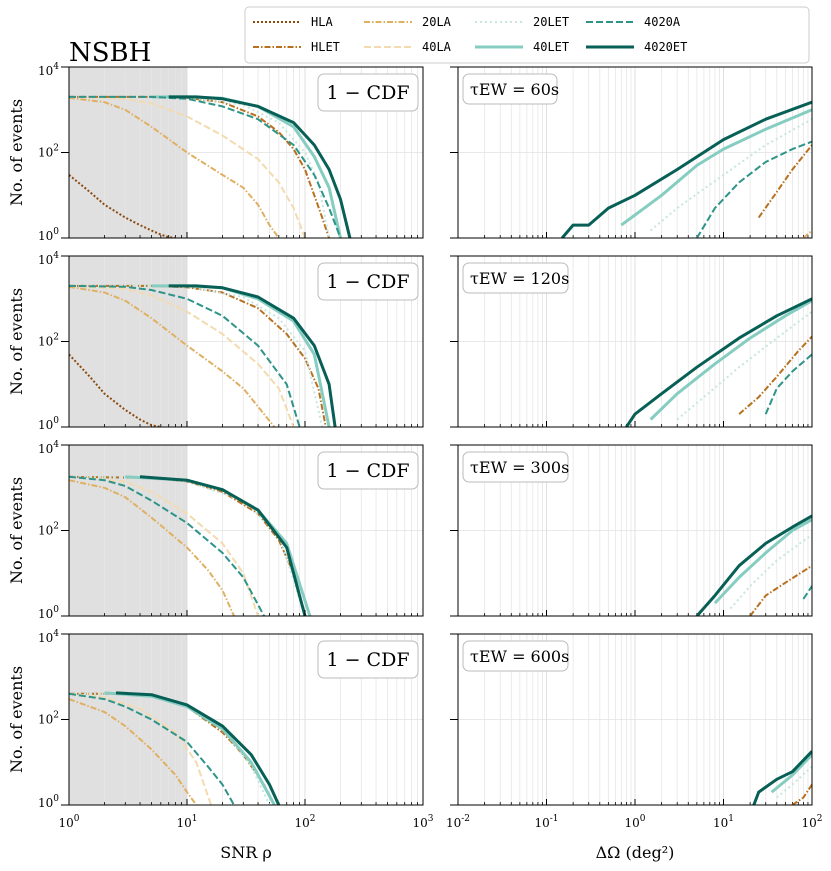  Describe the element at coordinates (635, 852) in the screenshot. I see `sky-x-axis-title: ΔΩ (deg²)` at that location.